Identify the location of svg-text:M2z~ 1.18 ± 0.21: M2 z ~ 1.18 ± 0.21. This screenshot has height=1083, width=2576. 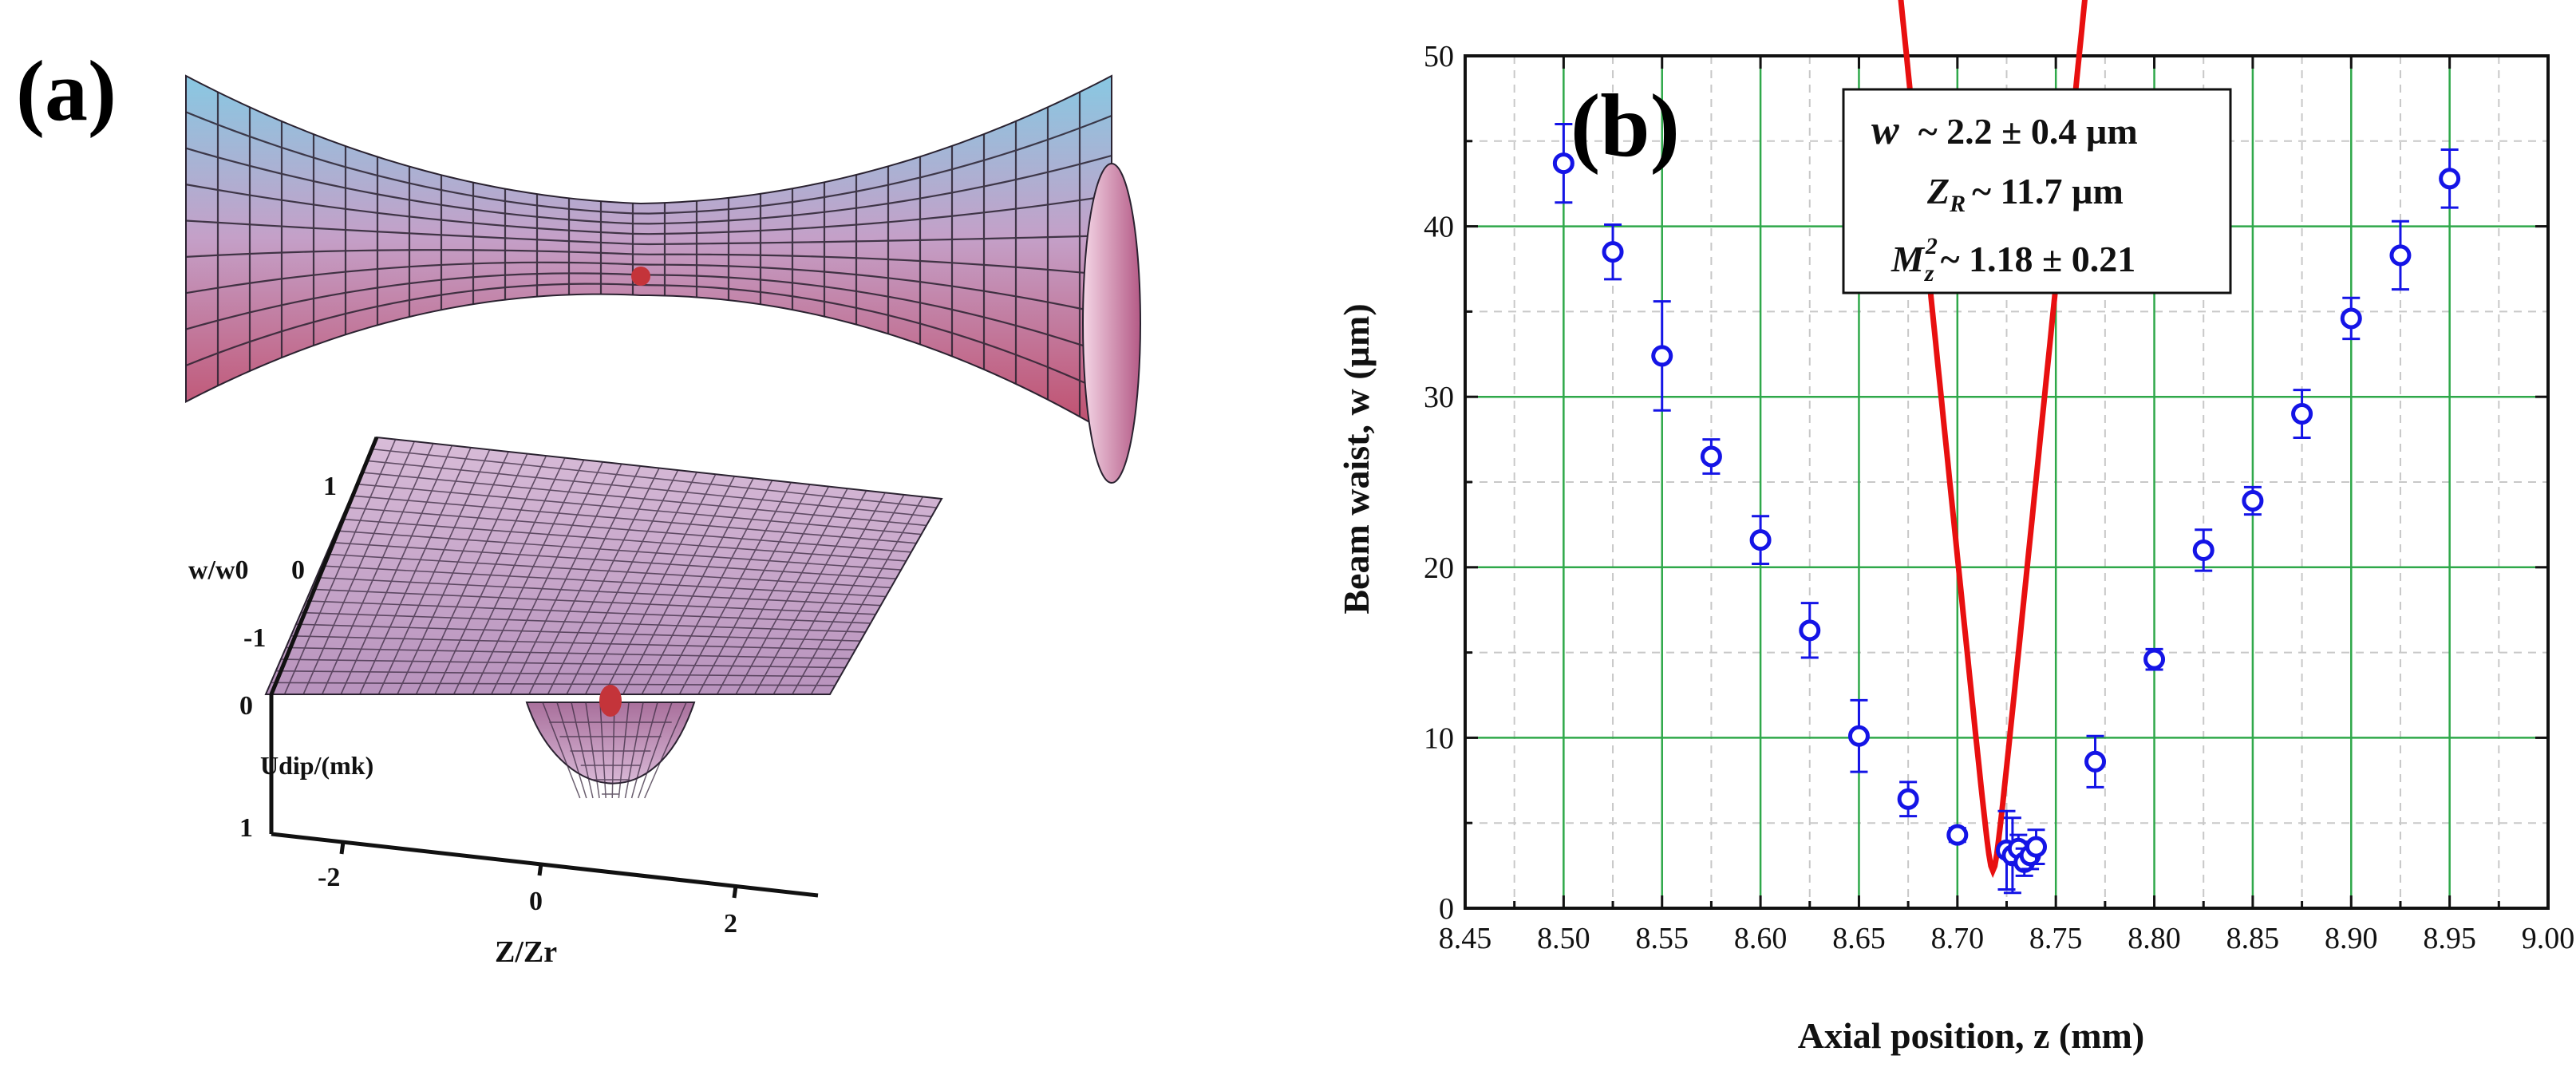
(2013, 260).